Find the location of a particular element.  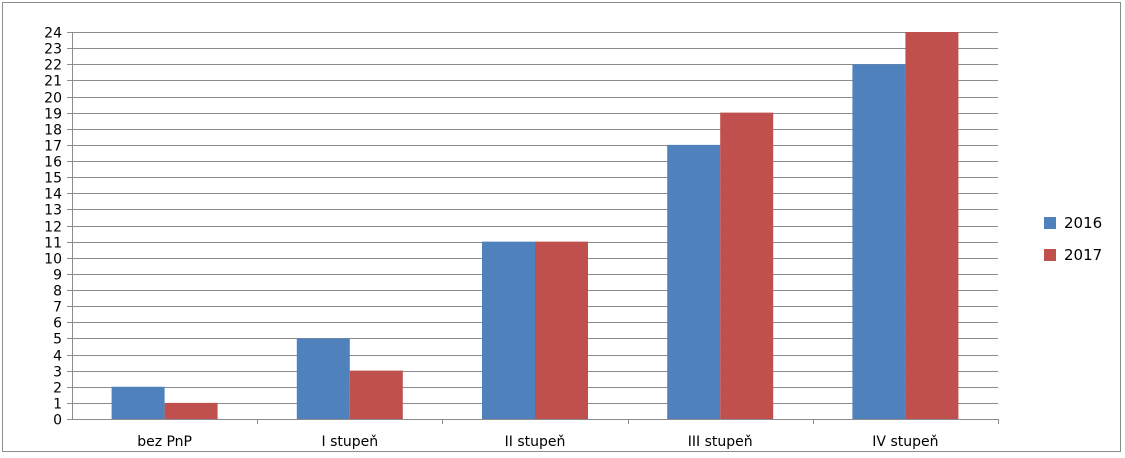

y-tick-label: 20 is located at coordinates (53, 99).